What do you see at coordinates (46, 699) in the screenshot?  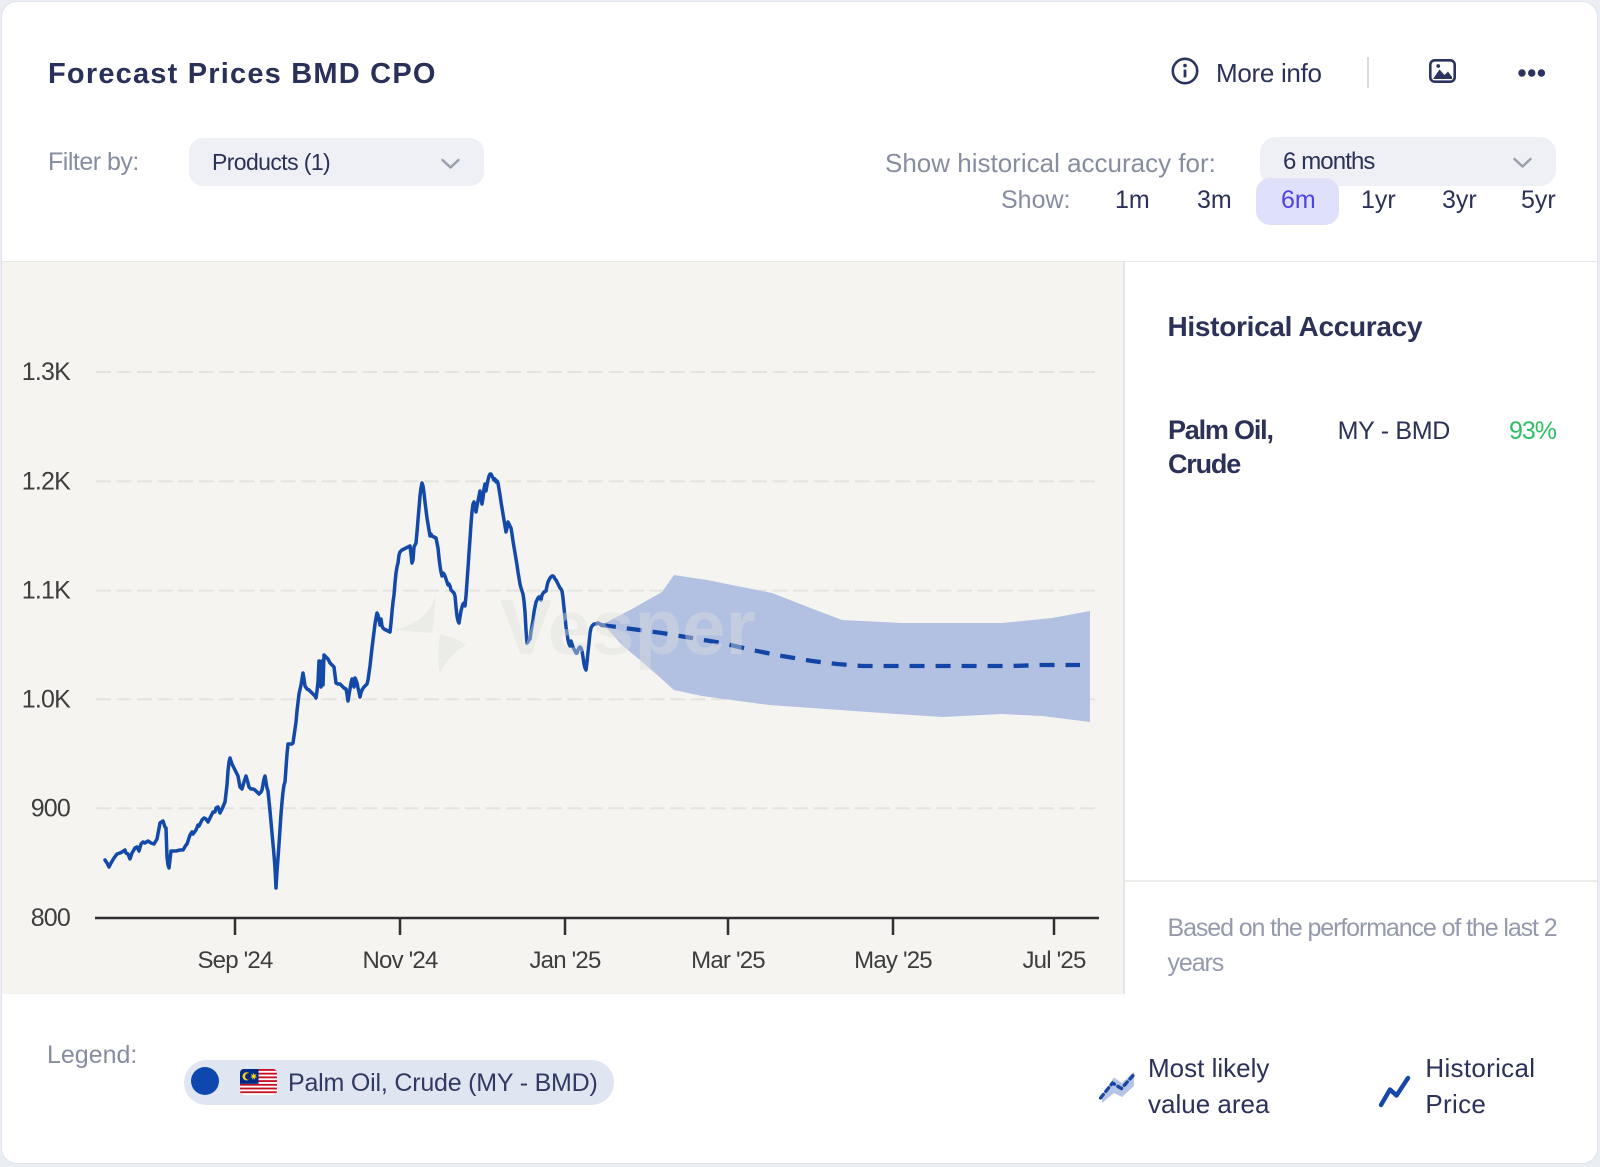 I see `svg-text: 1.0K` at bounding box center [46, 699].